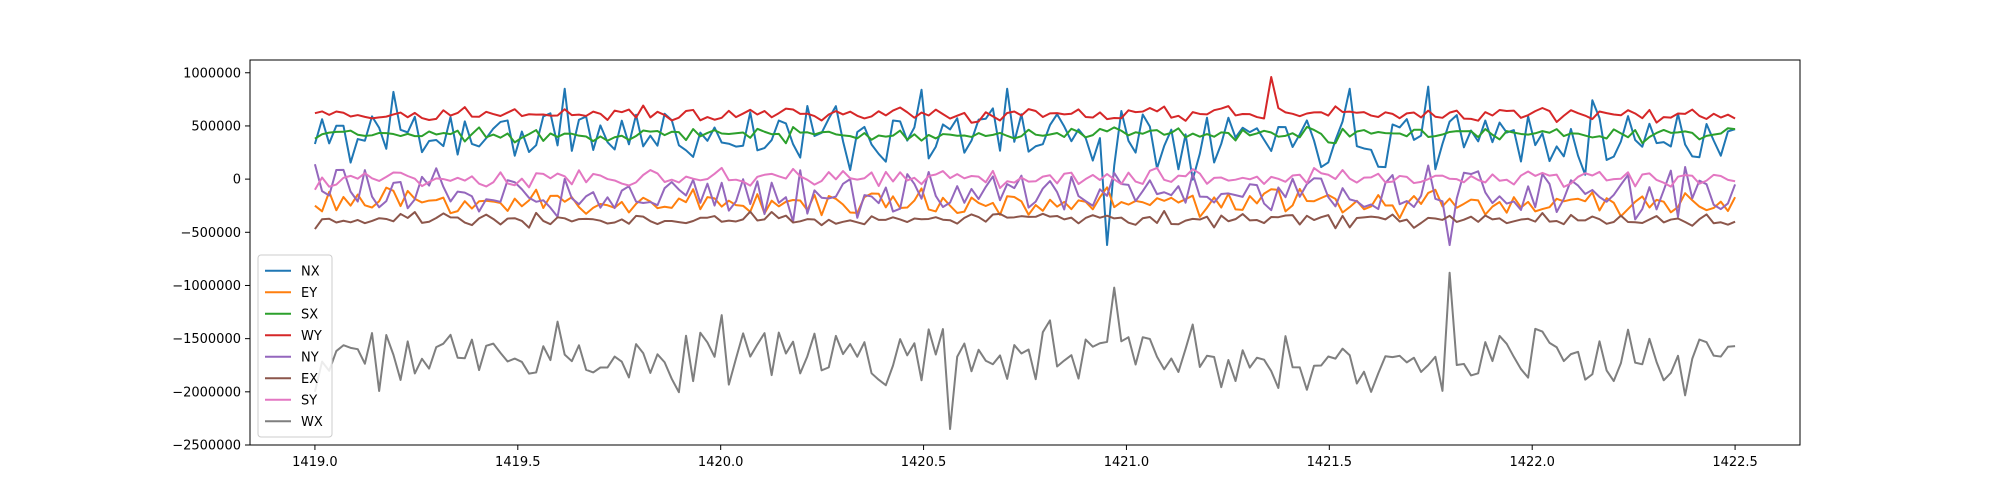 This screenshot has width=2000, height=500. I want to click on x-tick-label: 1420.0, so click(721, 462).